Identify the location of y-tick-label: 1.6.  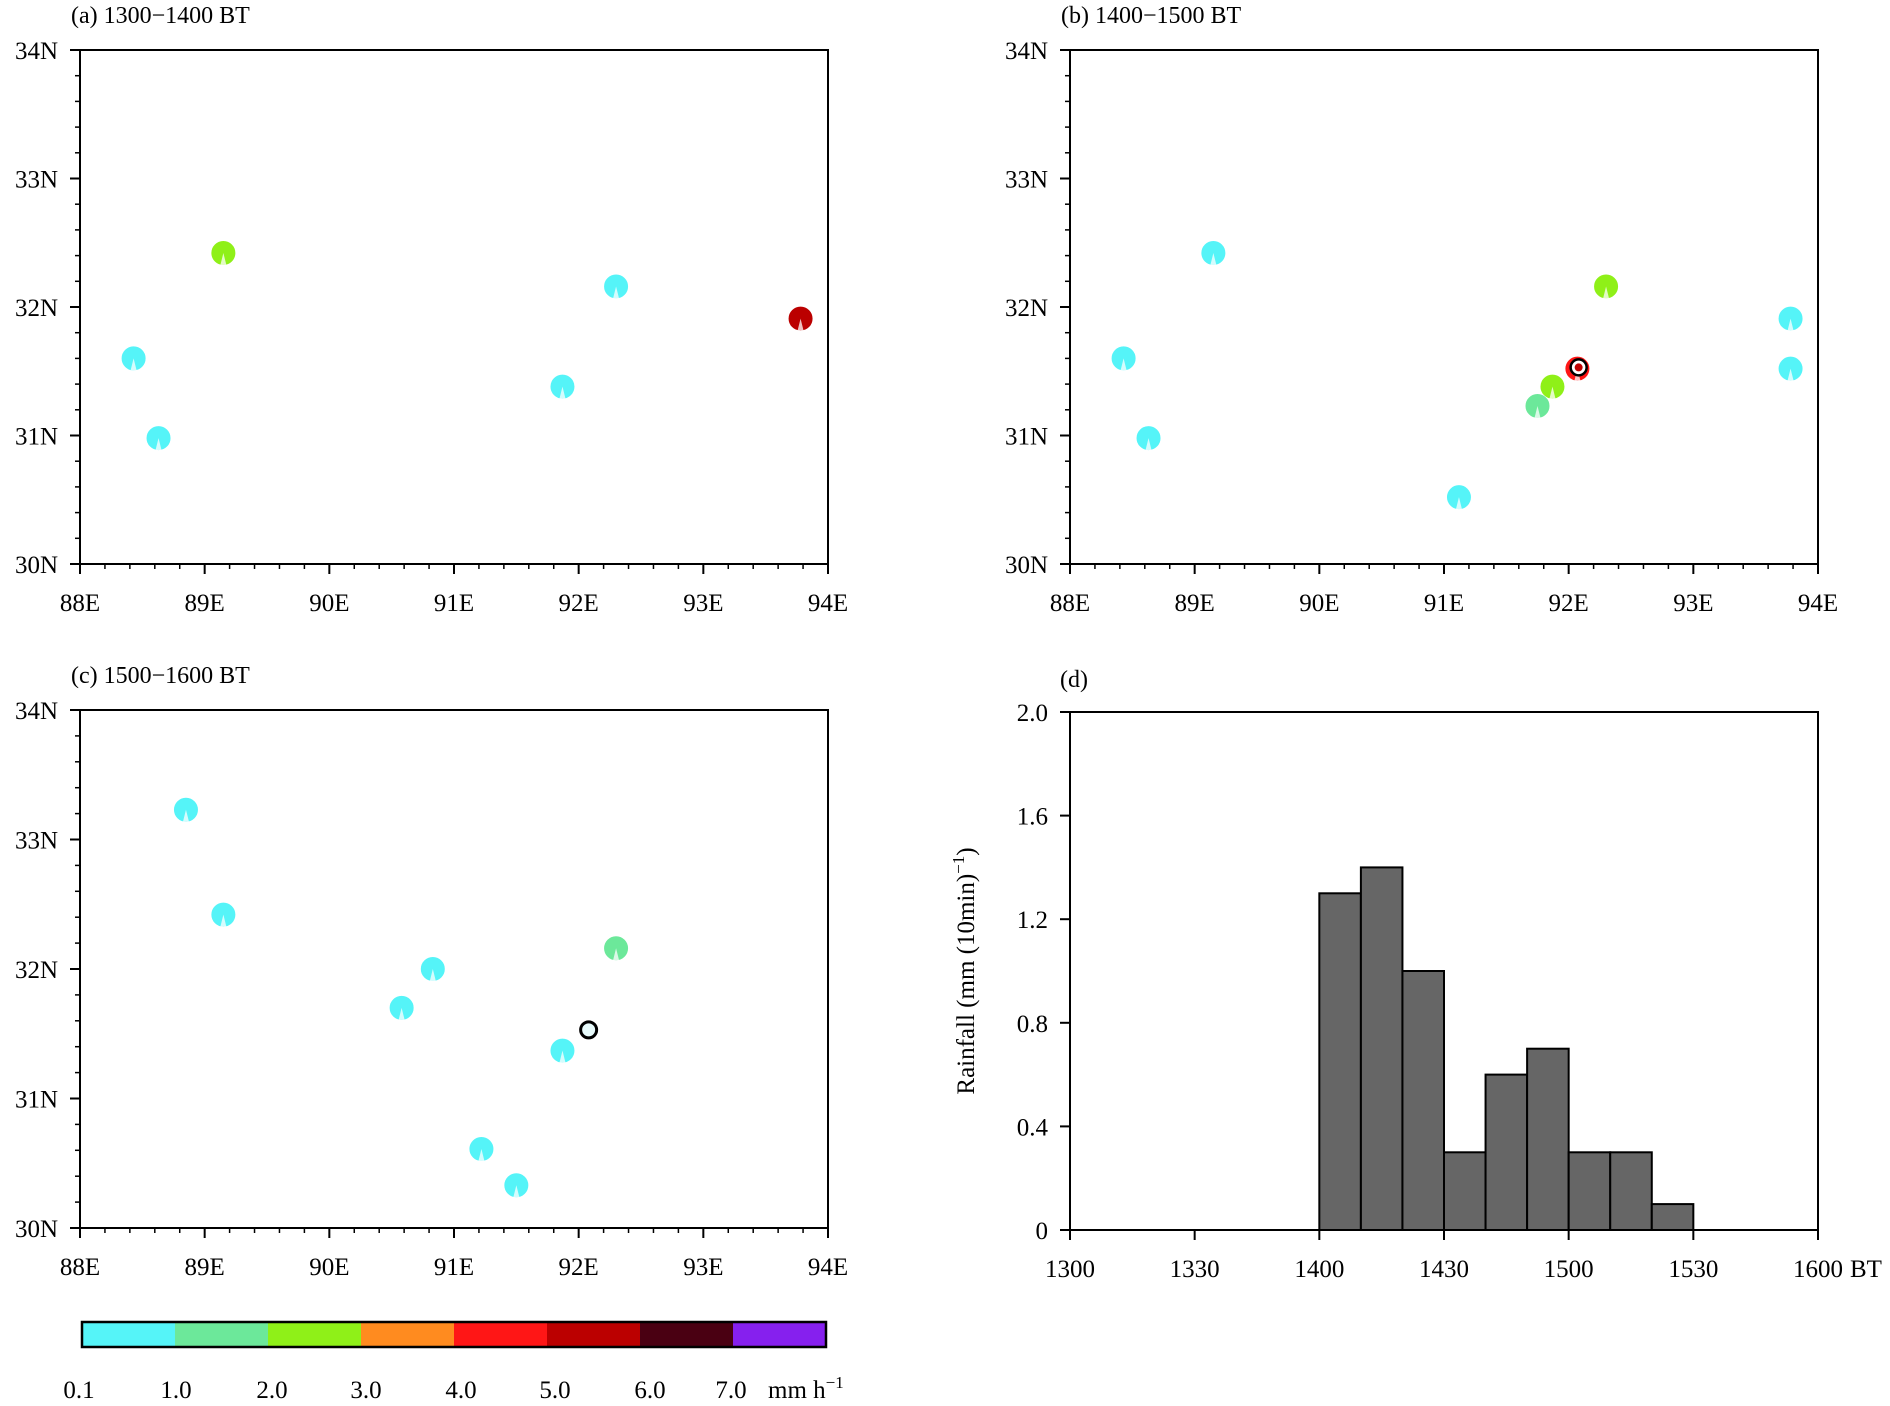
(1032, 817).